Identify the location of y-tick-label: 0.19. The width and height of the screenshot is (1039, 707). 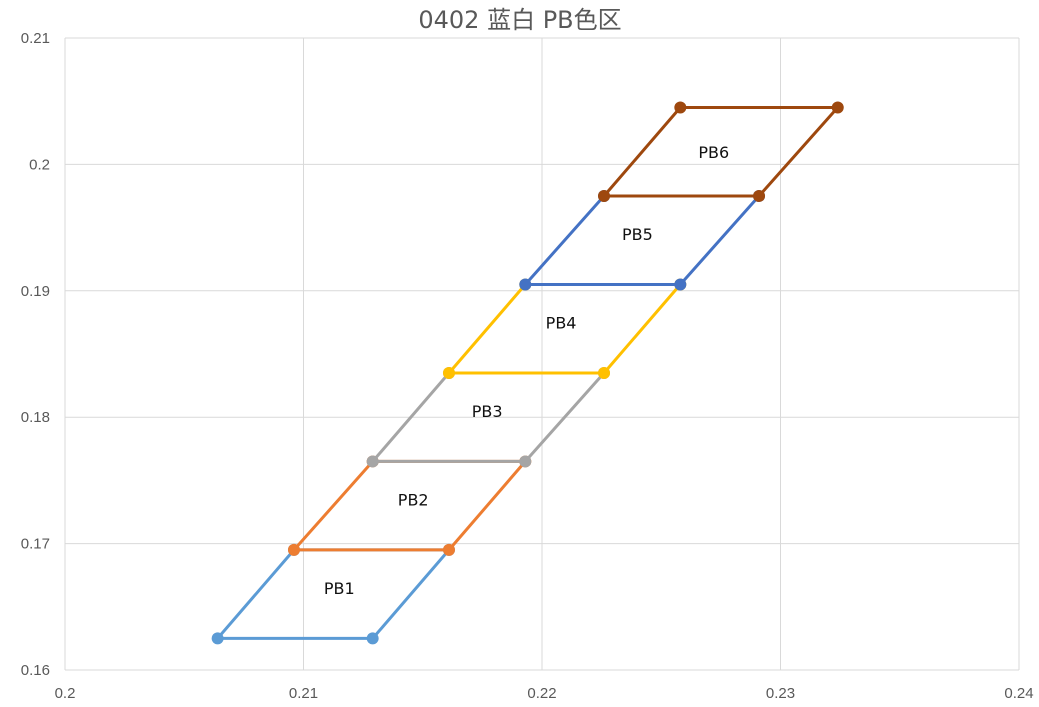
(35, 291).